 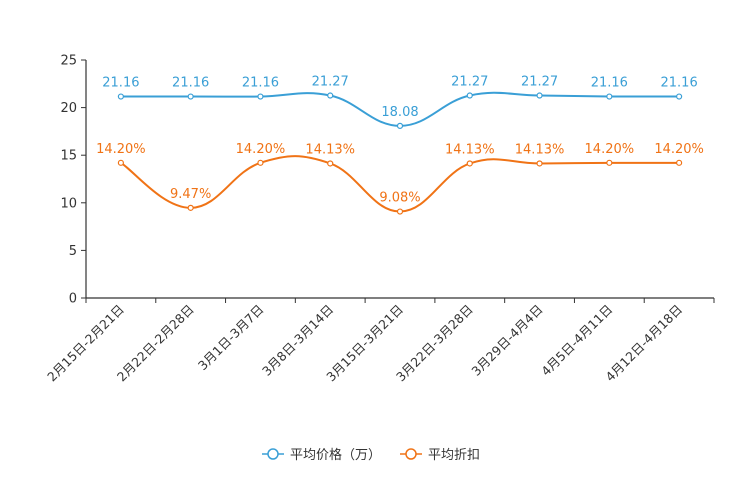 I want to click on data-label: 9.08%, so click(x=399, y=198).